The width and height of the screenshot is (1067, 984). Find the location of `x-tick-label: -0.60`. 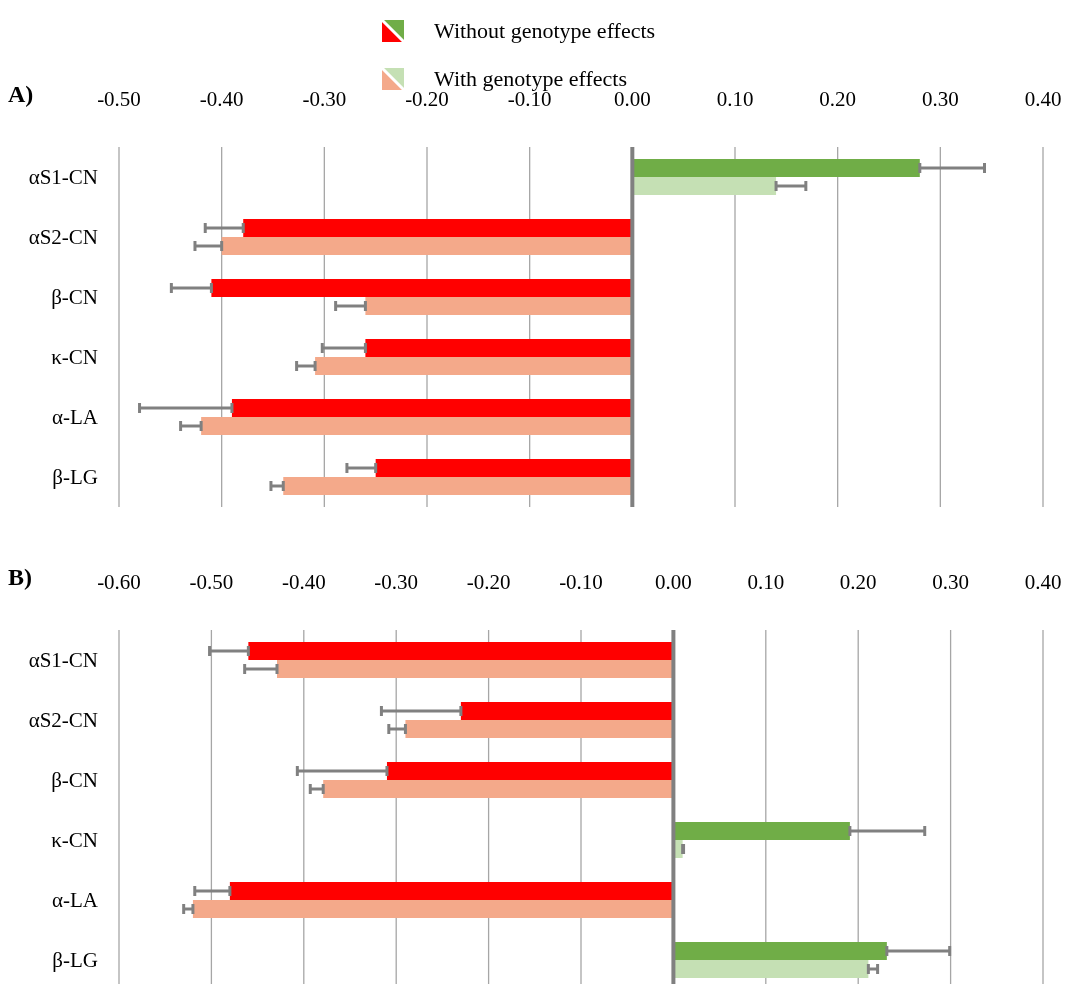

x-tick-label: -0.60 is located at coordinates (119, 582).